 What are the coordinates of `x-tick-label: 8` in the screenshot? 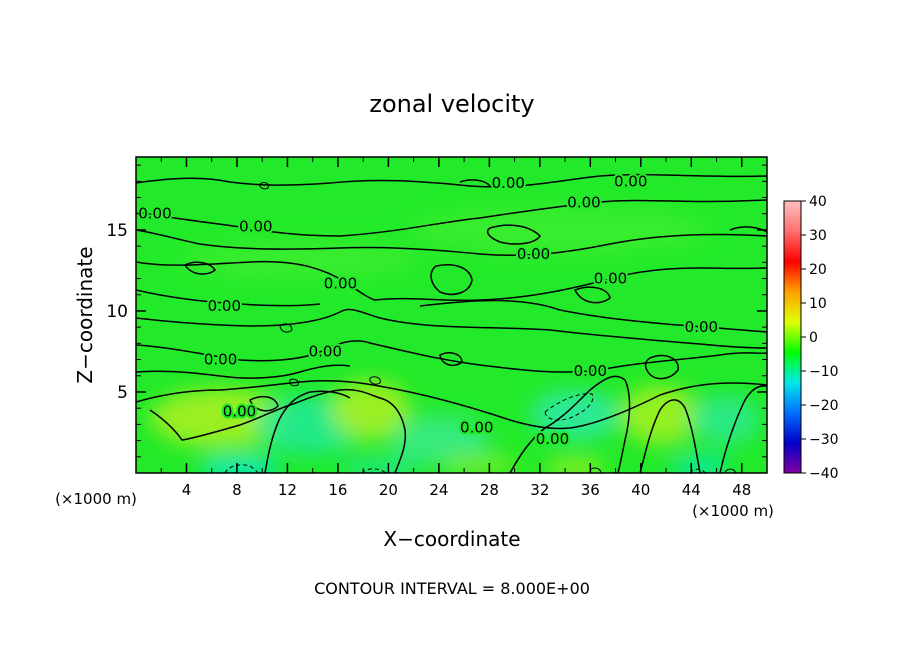 It's located at (237, 490).